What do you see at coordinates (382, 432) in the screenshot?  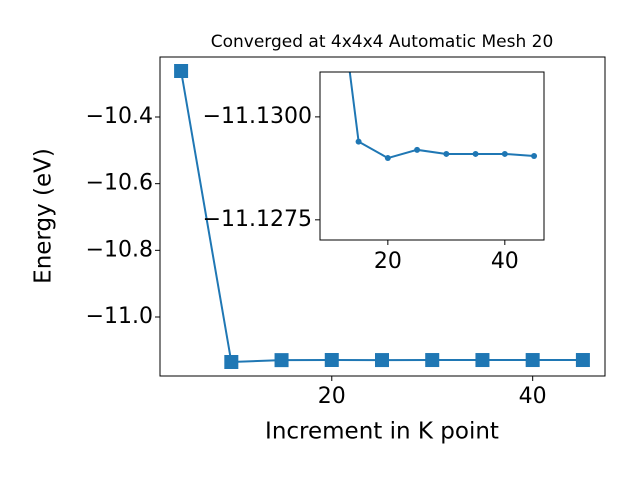 I see `x-axis-label: Increment in K point` at bounding box center [382, 432].